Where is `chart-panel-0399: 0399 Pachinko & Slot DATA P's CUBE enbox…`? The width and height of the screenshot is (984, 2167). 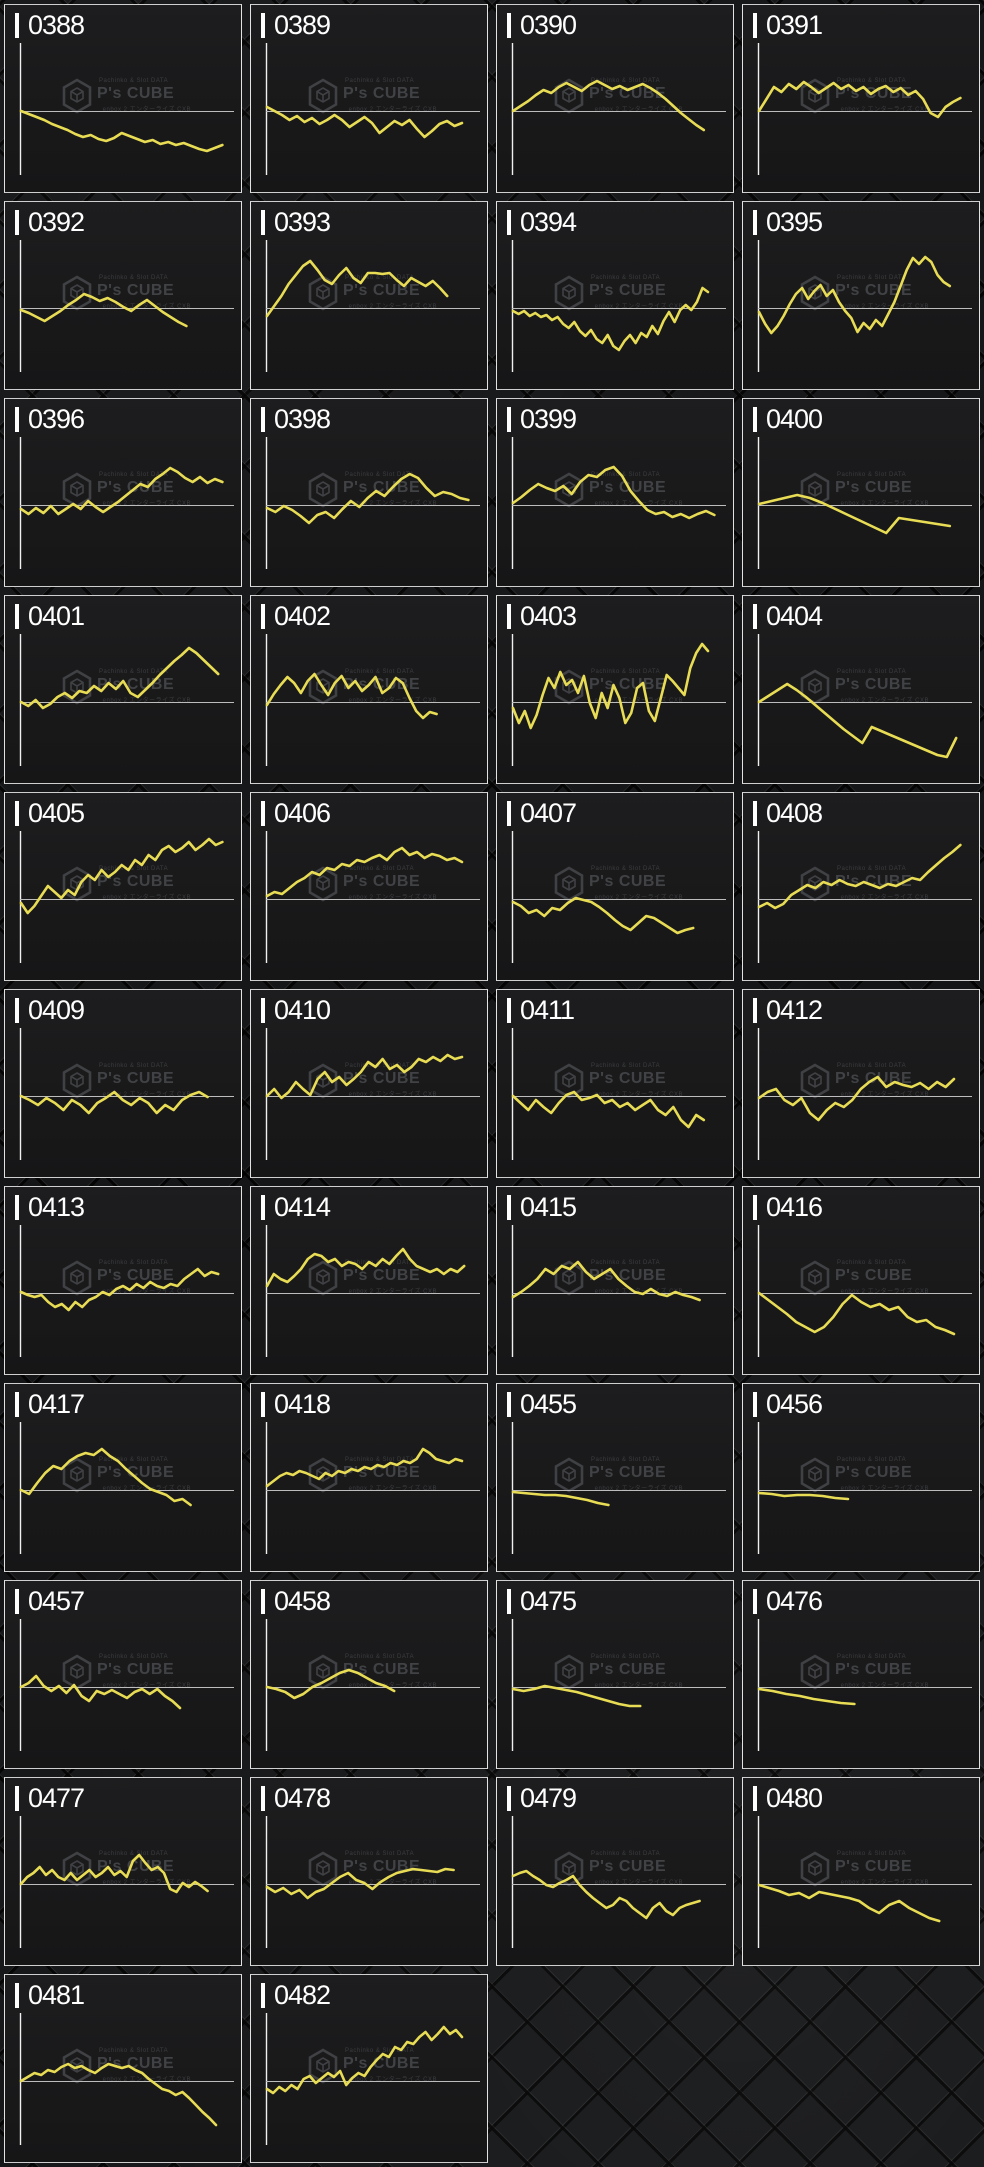
chart-panel-0399: 0399 Pachinko & Slot DATA P's CUBE enbox… is located at coordinates (615, 492).